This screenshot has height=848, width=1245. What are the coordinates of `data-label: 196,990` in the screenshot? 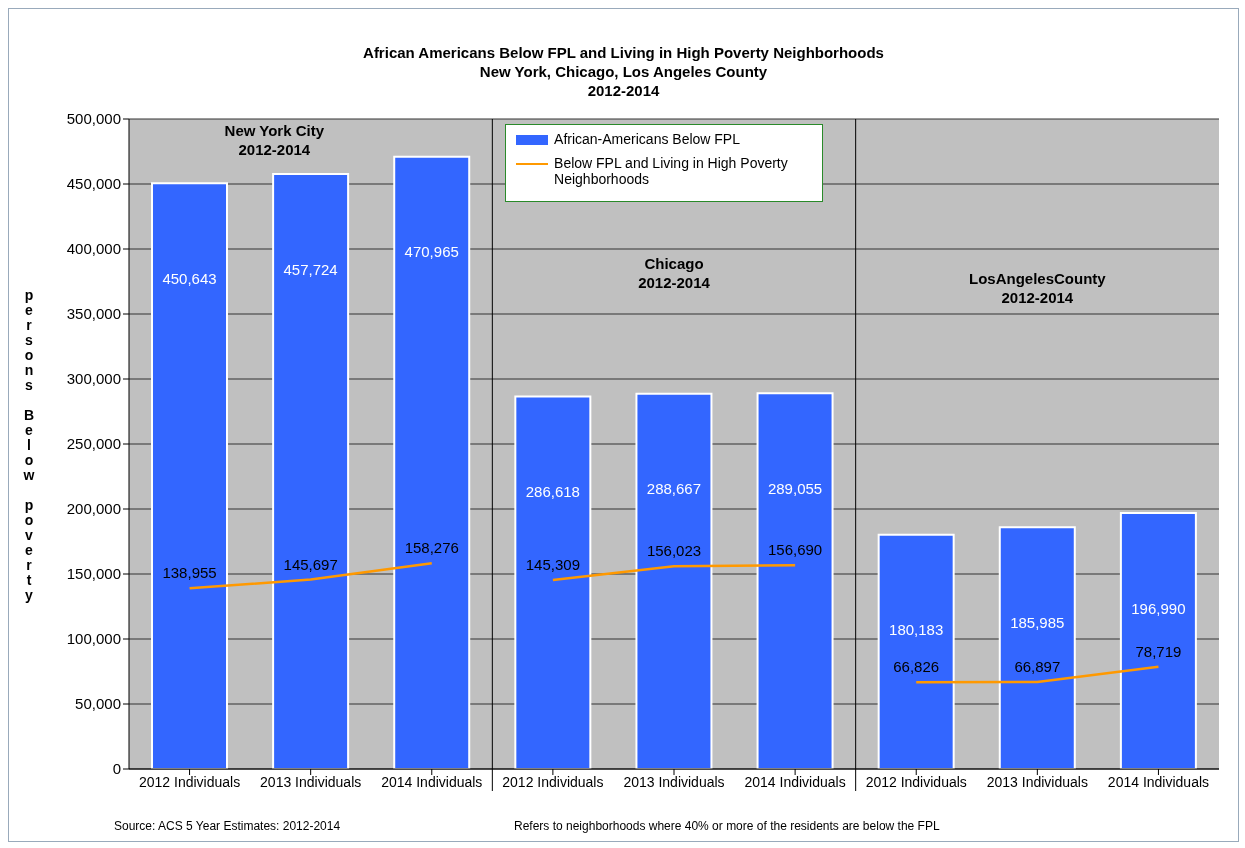 It's located at (1158, 608).